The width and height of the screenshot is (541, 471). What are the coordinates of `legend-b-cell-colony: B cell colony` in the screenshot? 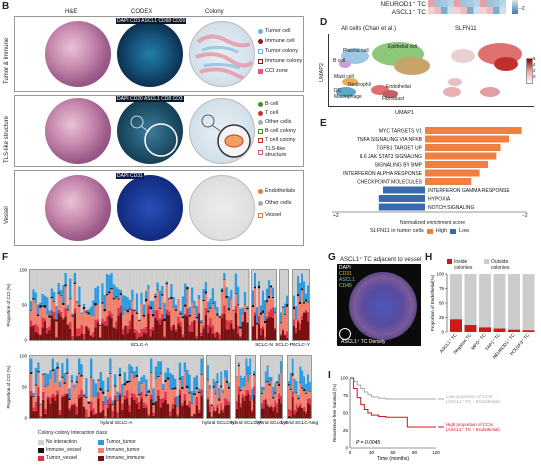 It's located at (277, 131).